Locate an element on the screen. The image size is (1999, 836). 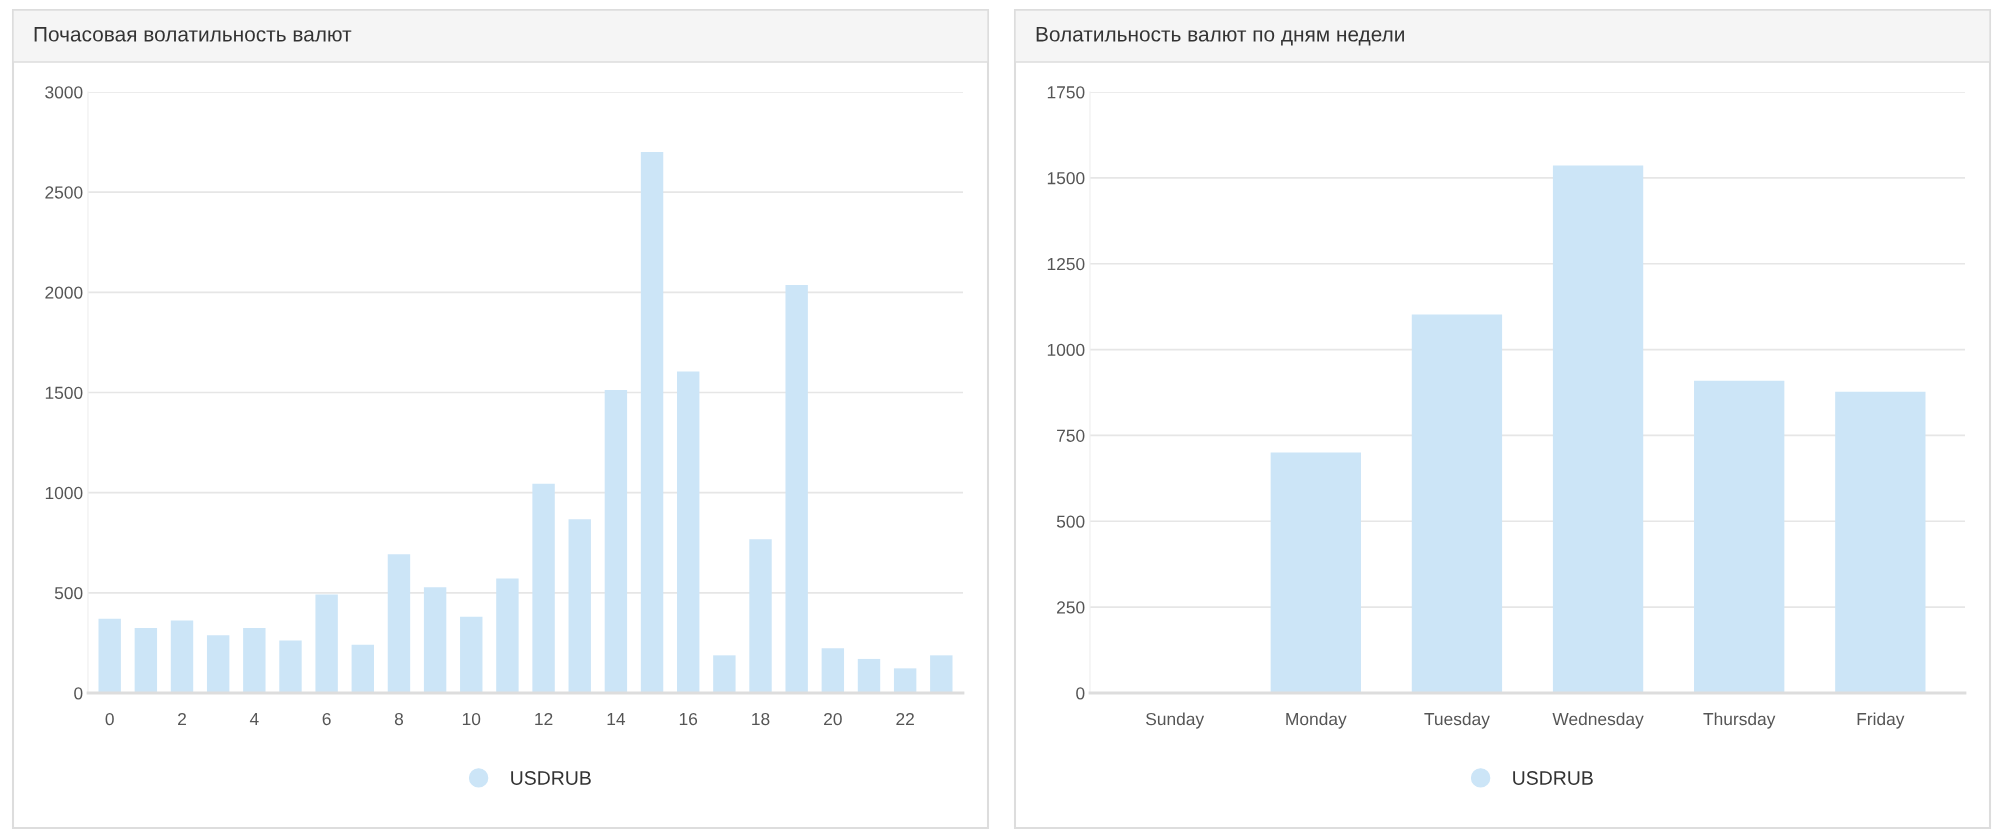
x-tick-label: 22 is located at coordinates (905, 719).